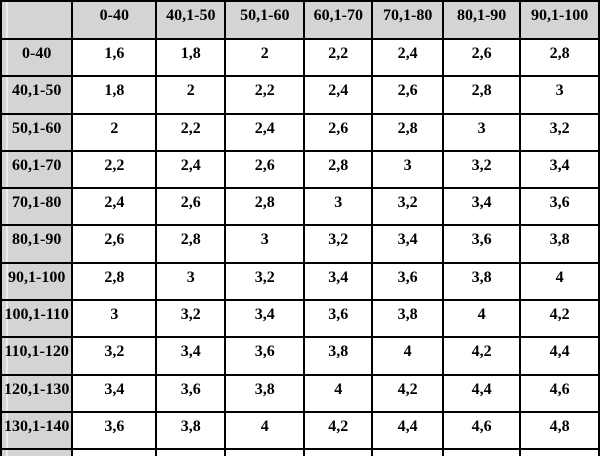 The image size is (600, 456). Describe the element at coordinates (37, 169) in the screenshot. I see `row-header-cell: 60,1-70` at that location.